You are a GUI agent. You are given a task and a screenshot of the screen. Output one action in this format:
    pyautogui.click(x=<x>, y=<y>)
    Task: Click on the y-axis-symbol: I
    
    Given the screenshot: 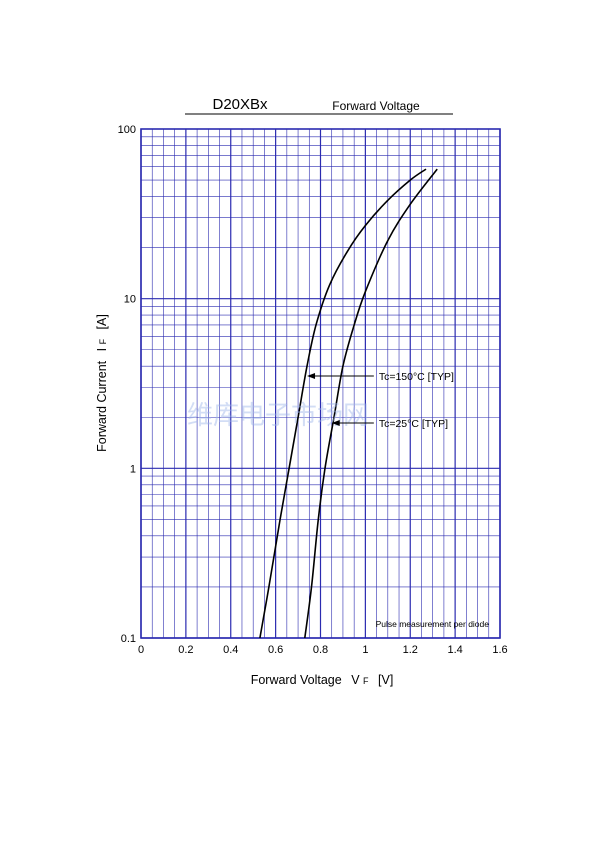 What is the action you would take?
    pyautogui.click(x=102, y=349)
    